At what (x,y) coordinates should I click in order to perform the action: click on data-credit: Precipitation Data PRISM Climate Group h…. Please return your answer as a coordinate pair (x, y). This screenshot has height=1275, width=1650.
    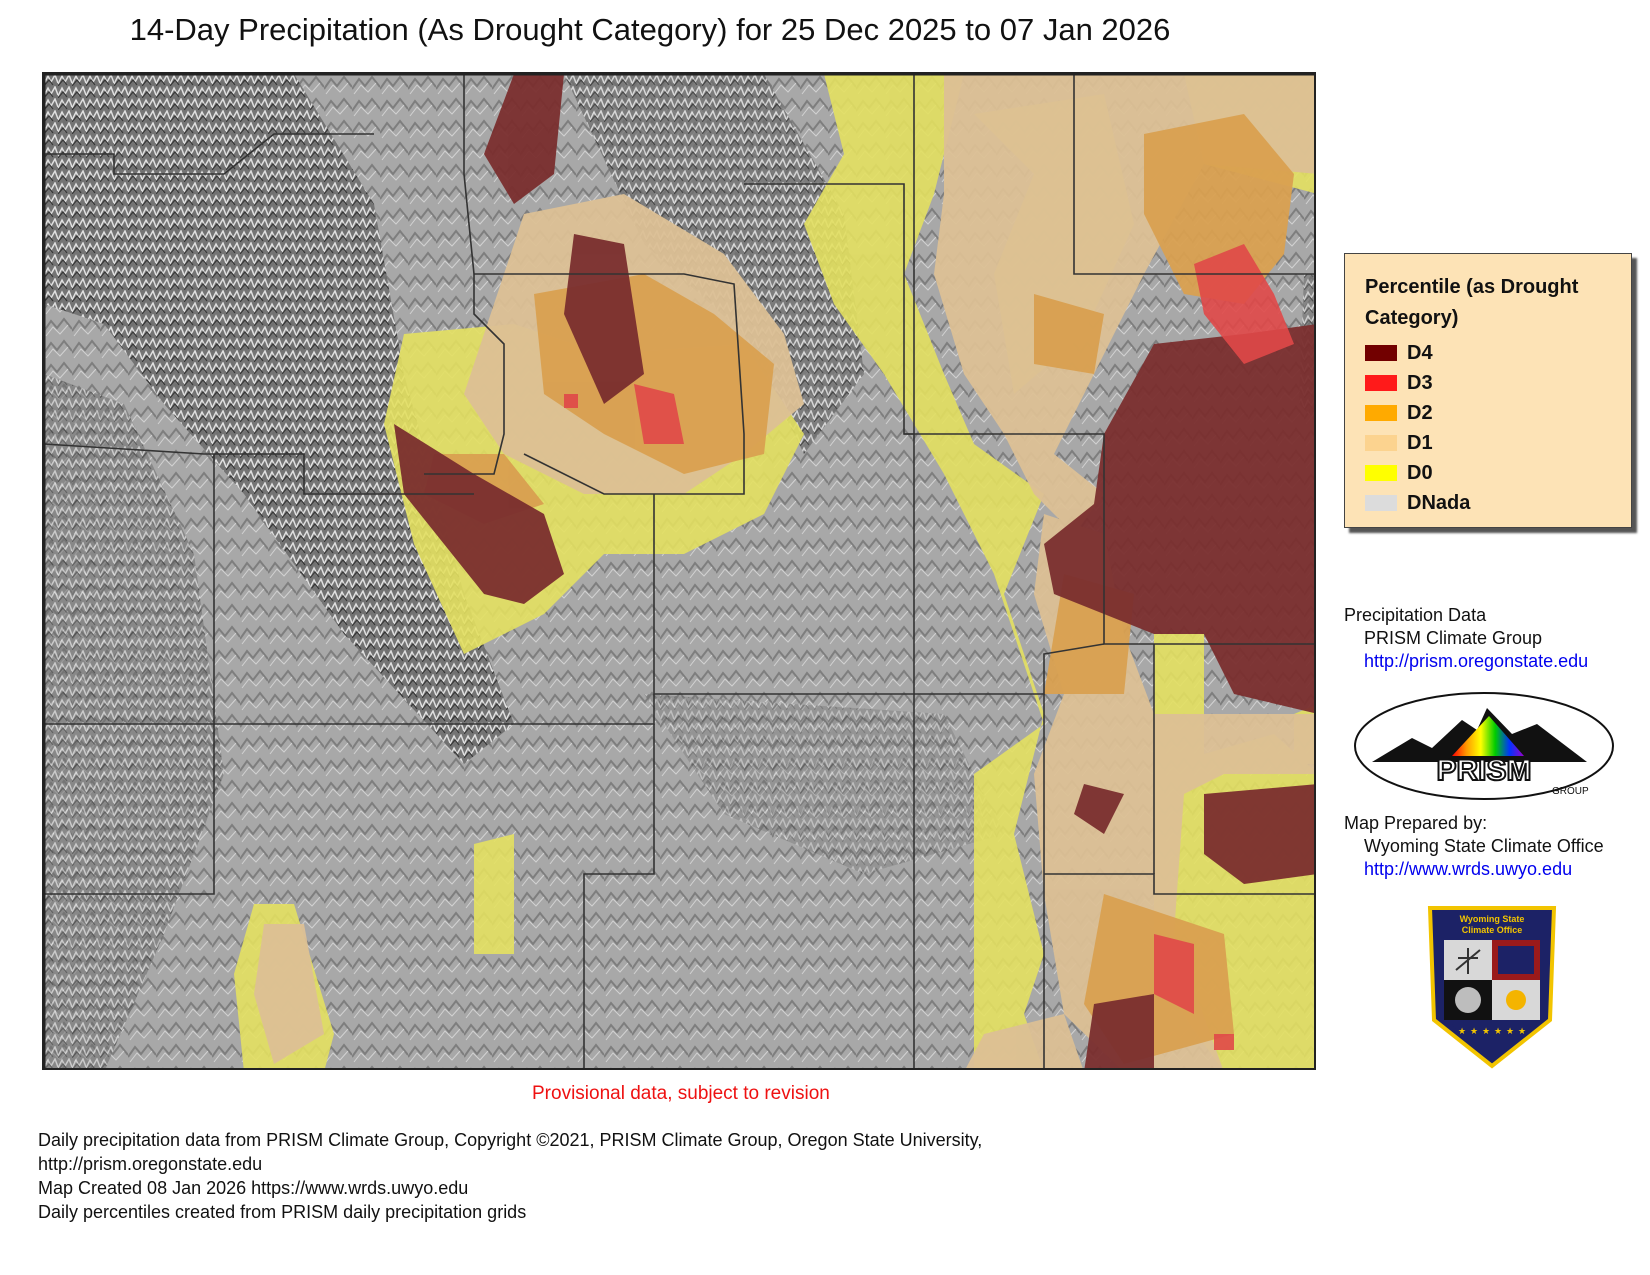
    Looking at the image, I should click on (1466, 638).